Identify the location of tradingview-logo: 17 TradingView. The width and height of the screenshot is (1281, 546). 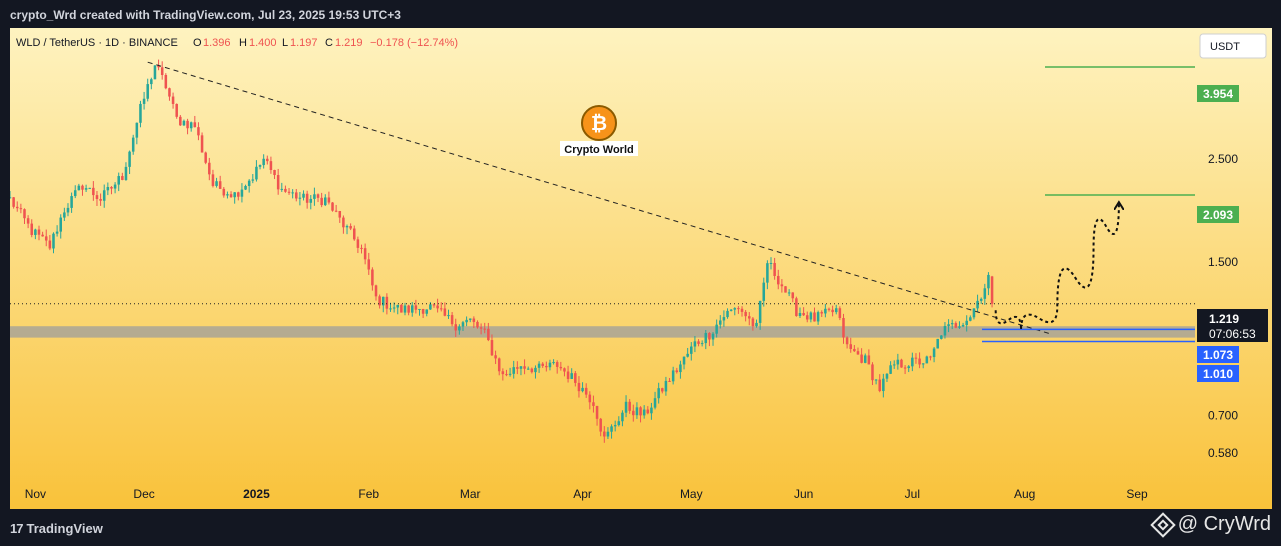
(56, 528).